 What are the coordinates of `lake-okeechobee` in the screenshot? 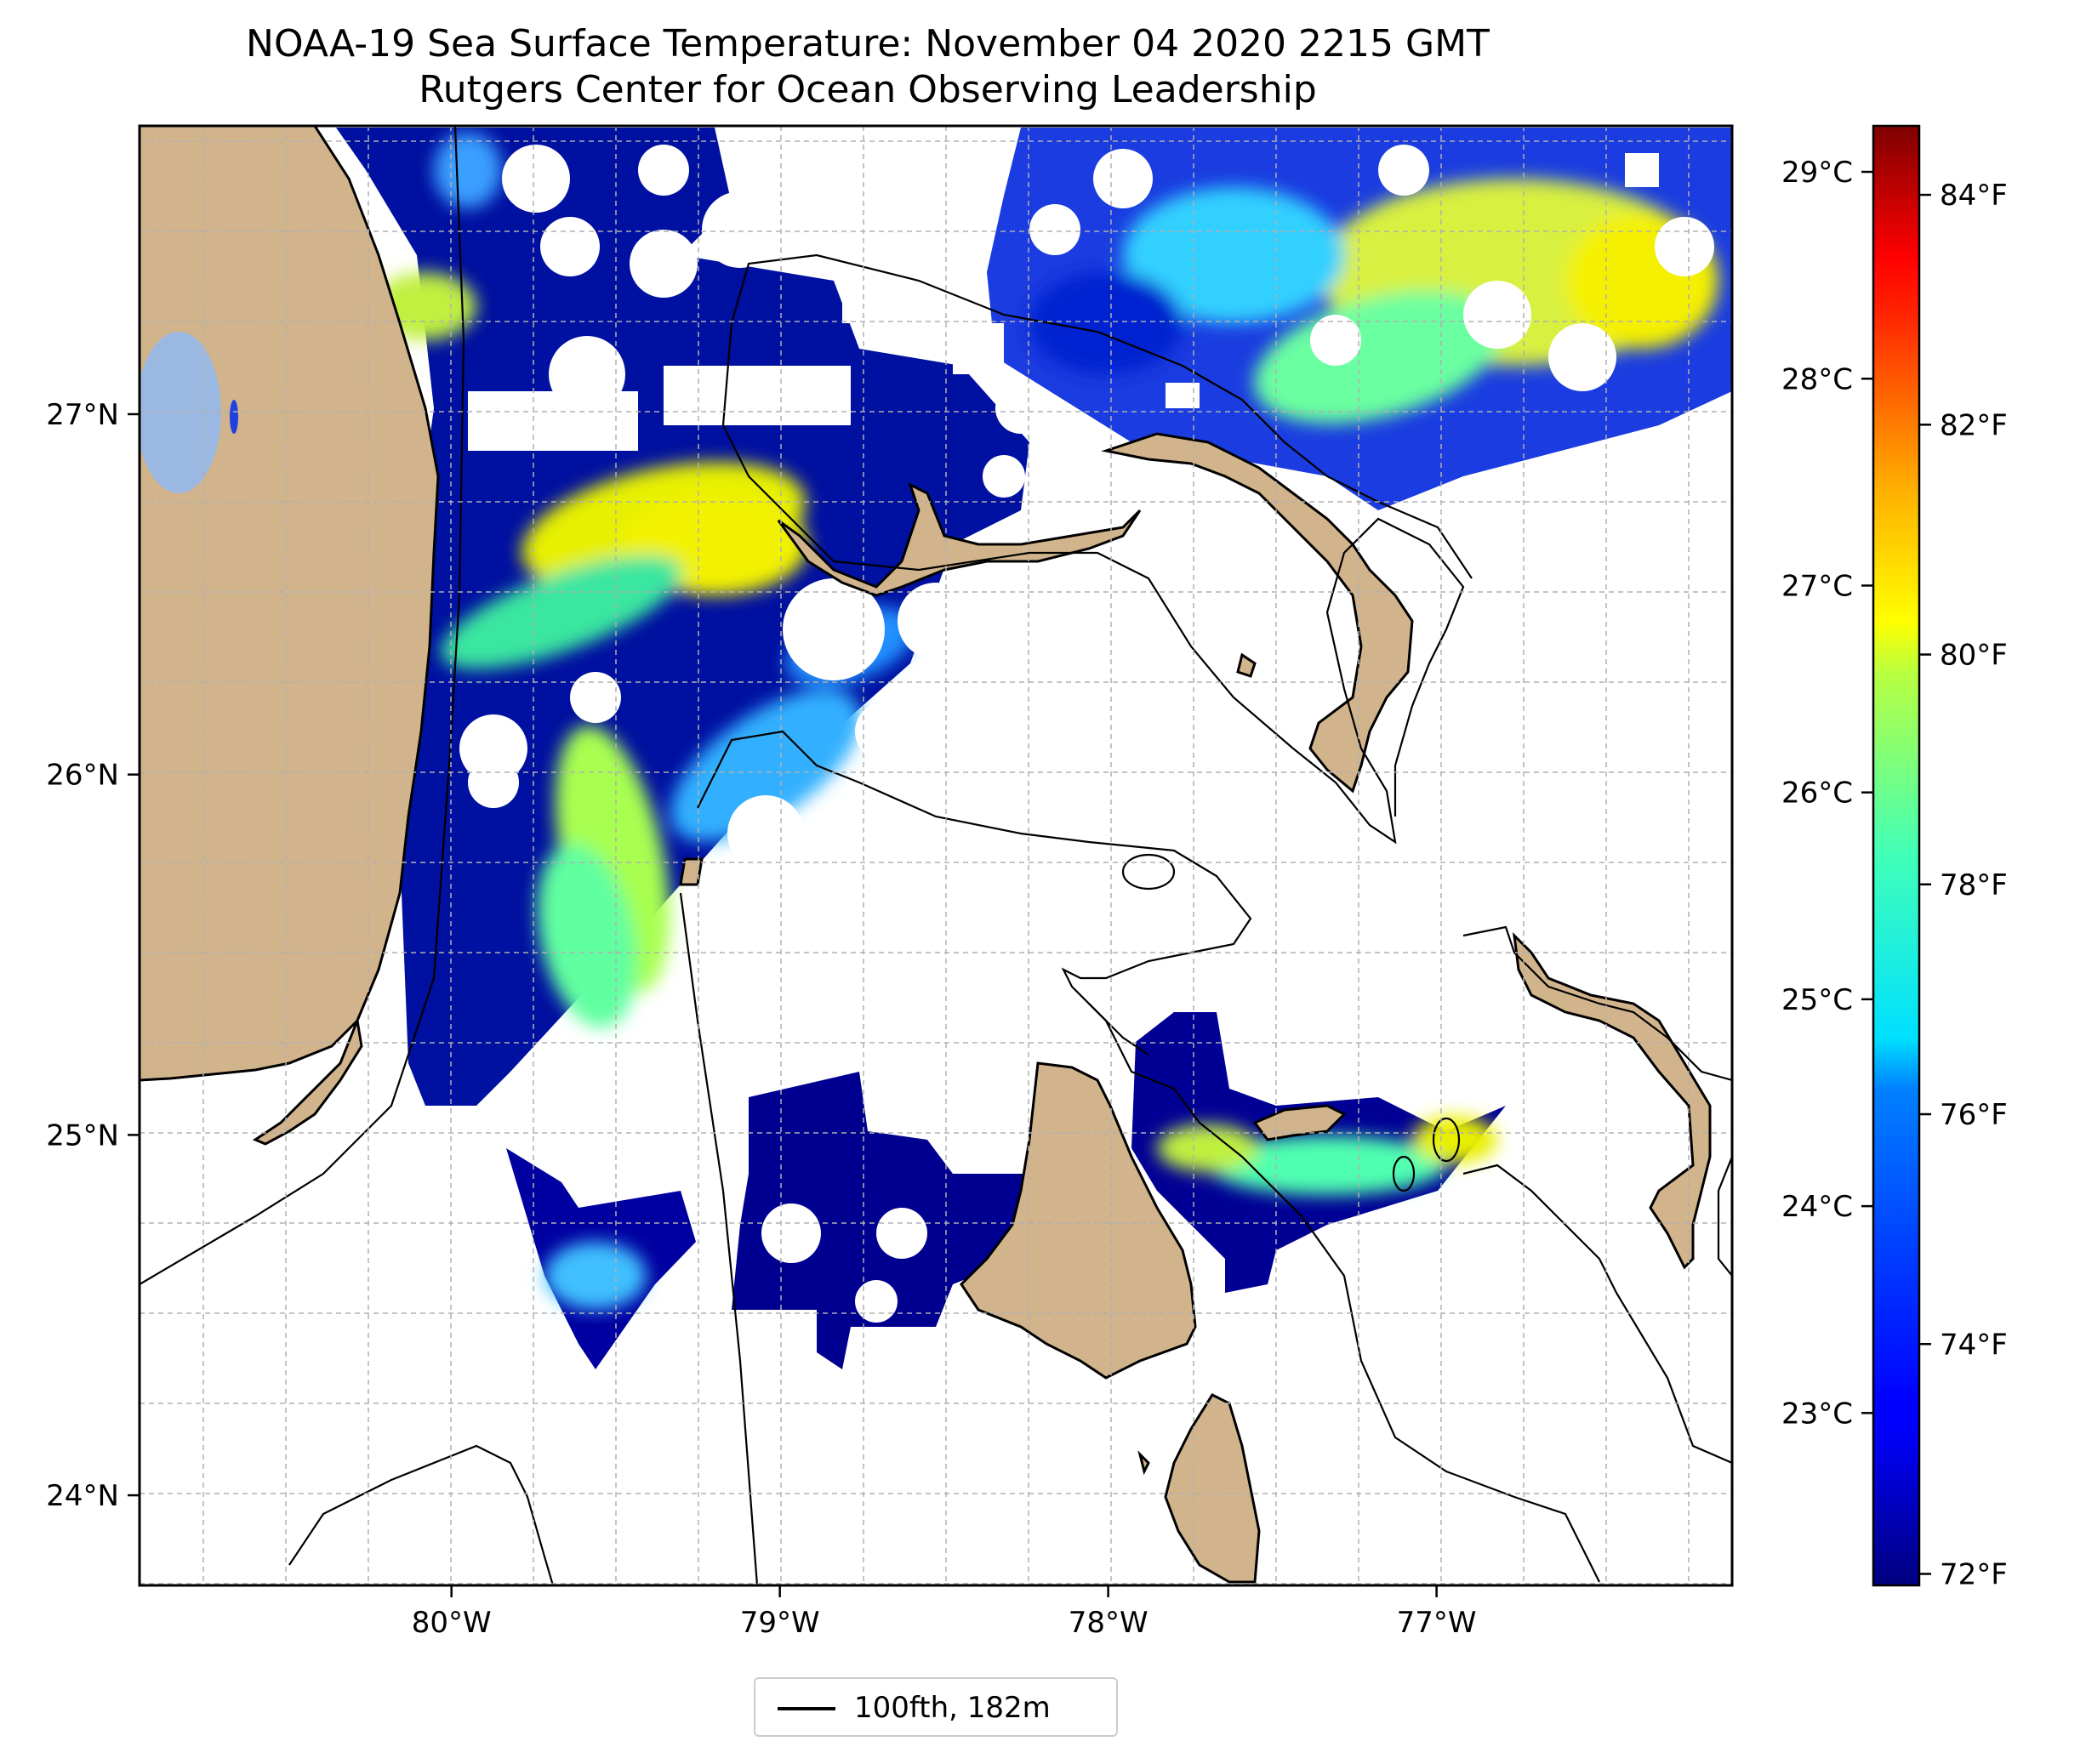 It's located at (180, 412).